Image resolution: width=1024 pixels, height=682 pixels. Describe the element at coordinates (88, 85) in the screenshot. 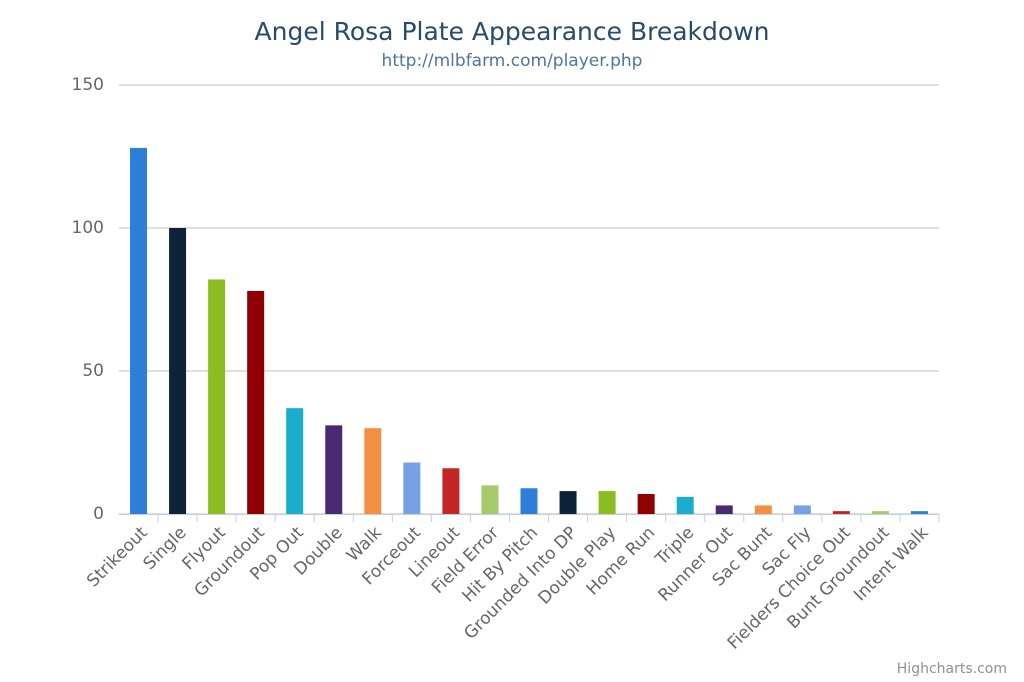

I see `y-tick-label: 150` at that location.